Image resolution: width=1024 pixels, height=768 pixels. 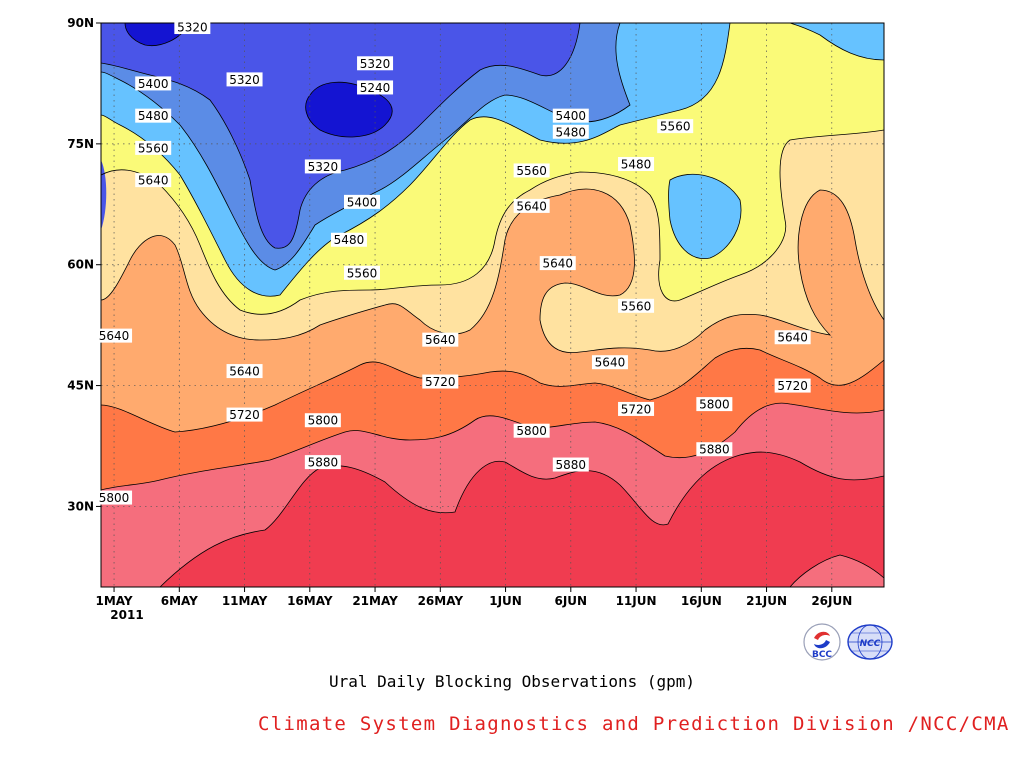 What do you see at coordinates (831, 601) in the screenshot?
I see `x-tick-label: 26JUN` at bounding box center [831, 601].